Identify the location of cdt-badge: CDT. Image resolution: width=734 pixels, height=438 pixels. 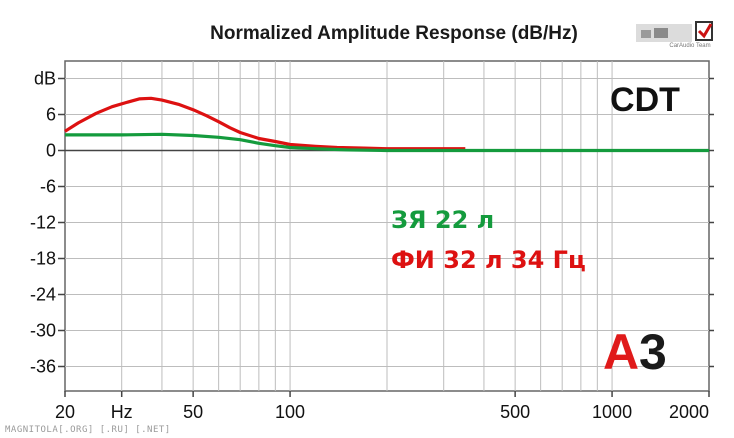
(645, 100).